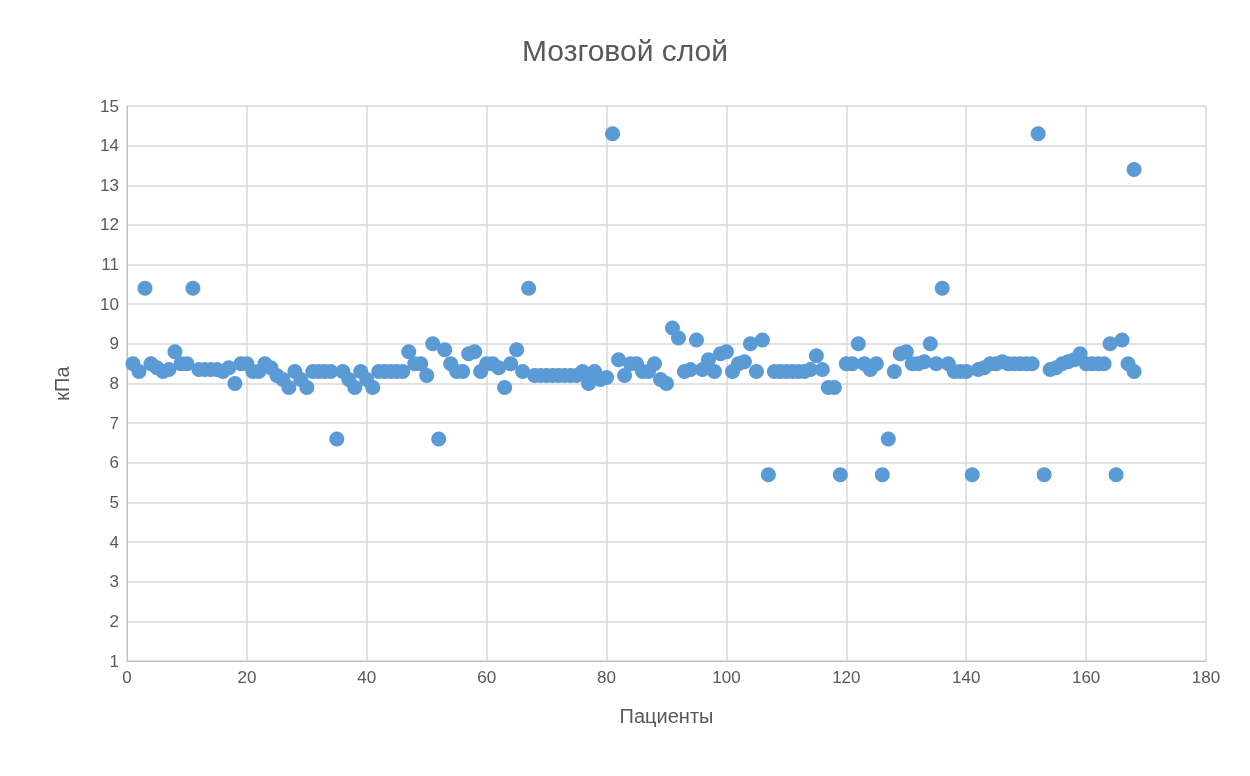 This screenshot has height=776, width=1250. I want to click on y-tick-label: 6, so click(114, 463).